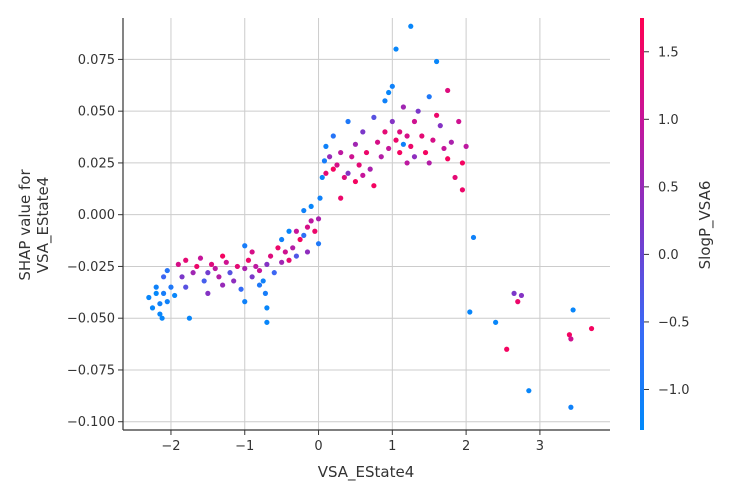 This screenshot has height=504, width=750. Describe the element at coordinates (91, 267) in the screenshot. I see `y-tick-label: −0.025` at that location.